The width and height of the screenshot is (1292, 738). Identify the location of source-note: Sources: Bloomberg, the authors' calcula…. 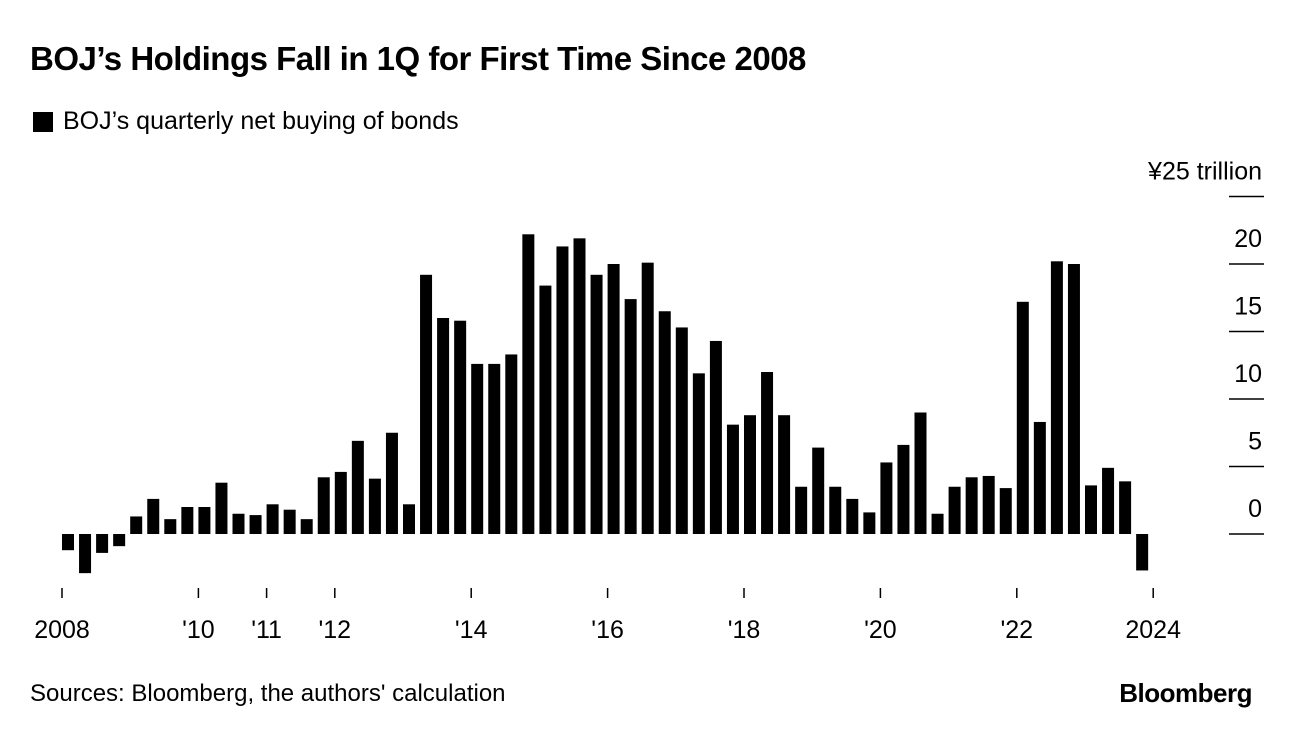
(268, 693).